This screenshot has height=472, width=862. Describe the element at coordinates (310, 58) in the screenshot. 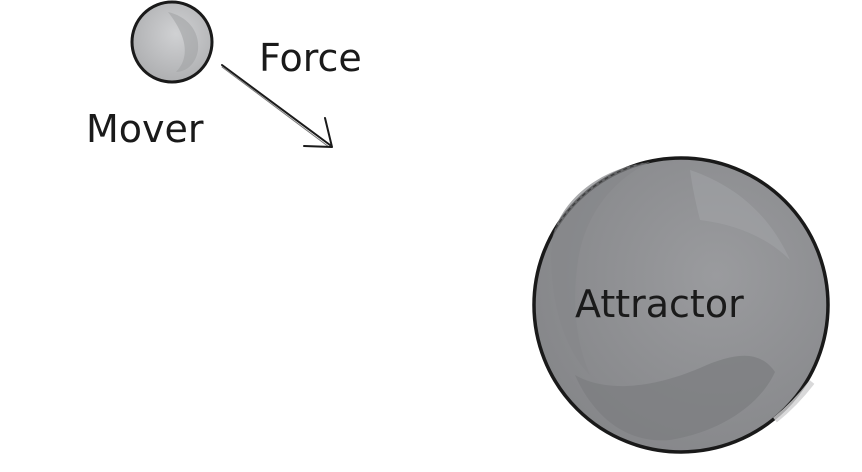

I see `force-label: Force` at that location.